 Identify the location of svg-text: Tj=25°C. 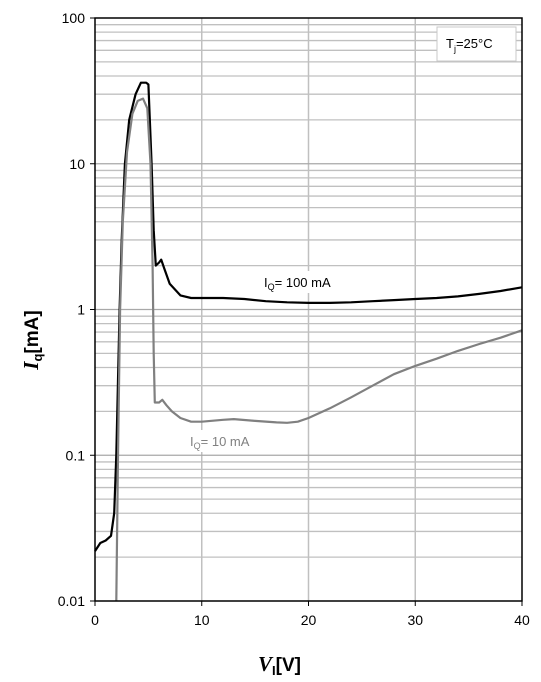
(469, 45).